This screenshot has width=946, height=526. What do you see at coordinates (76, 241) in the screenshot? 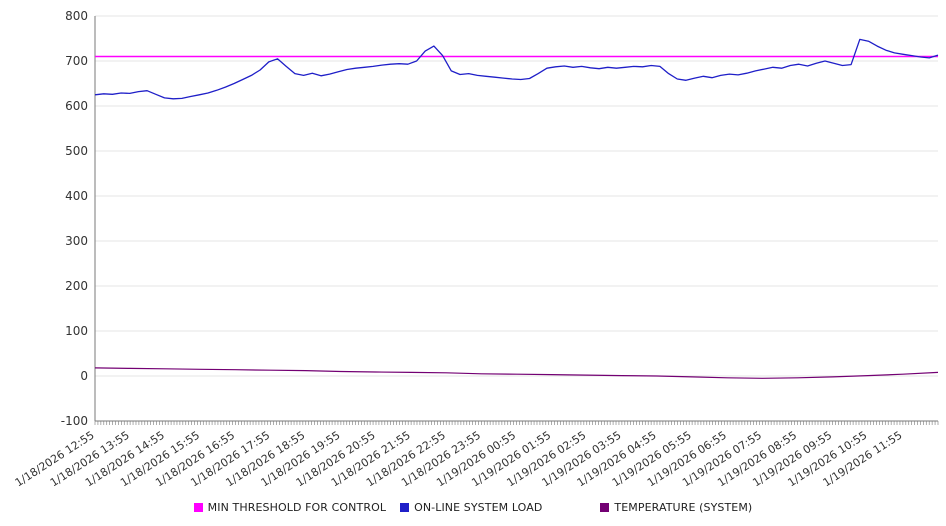
I see `svg-text: 300` at bounding box center [76, 241].